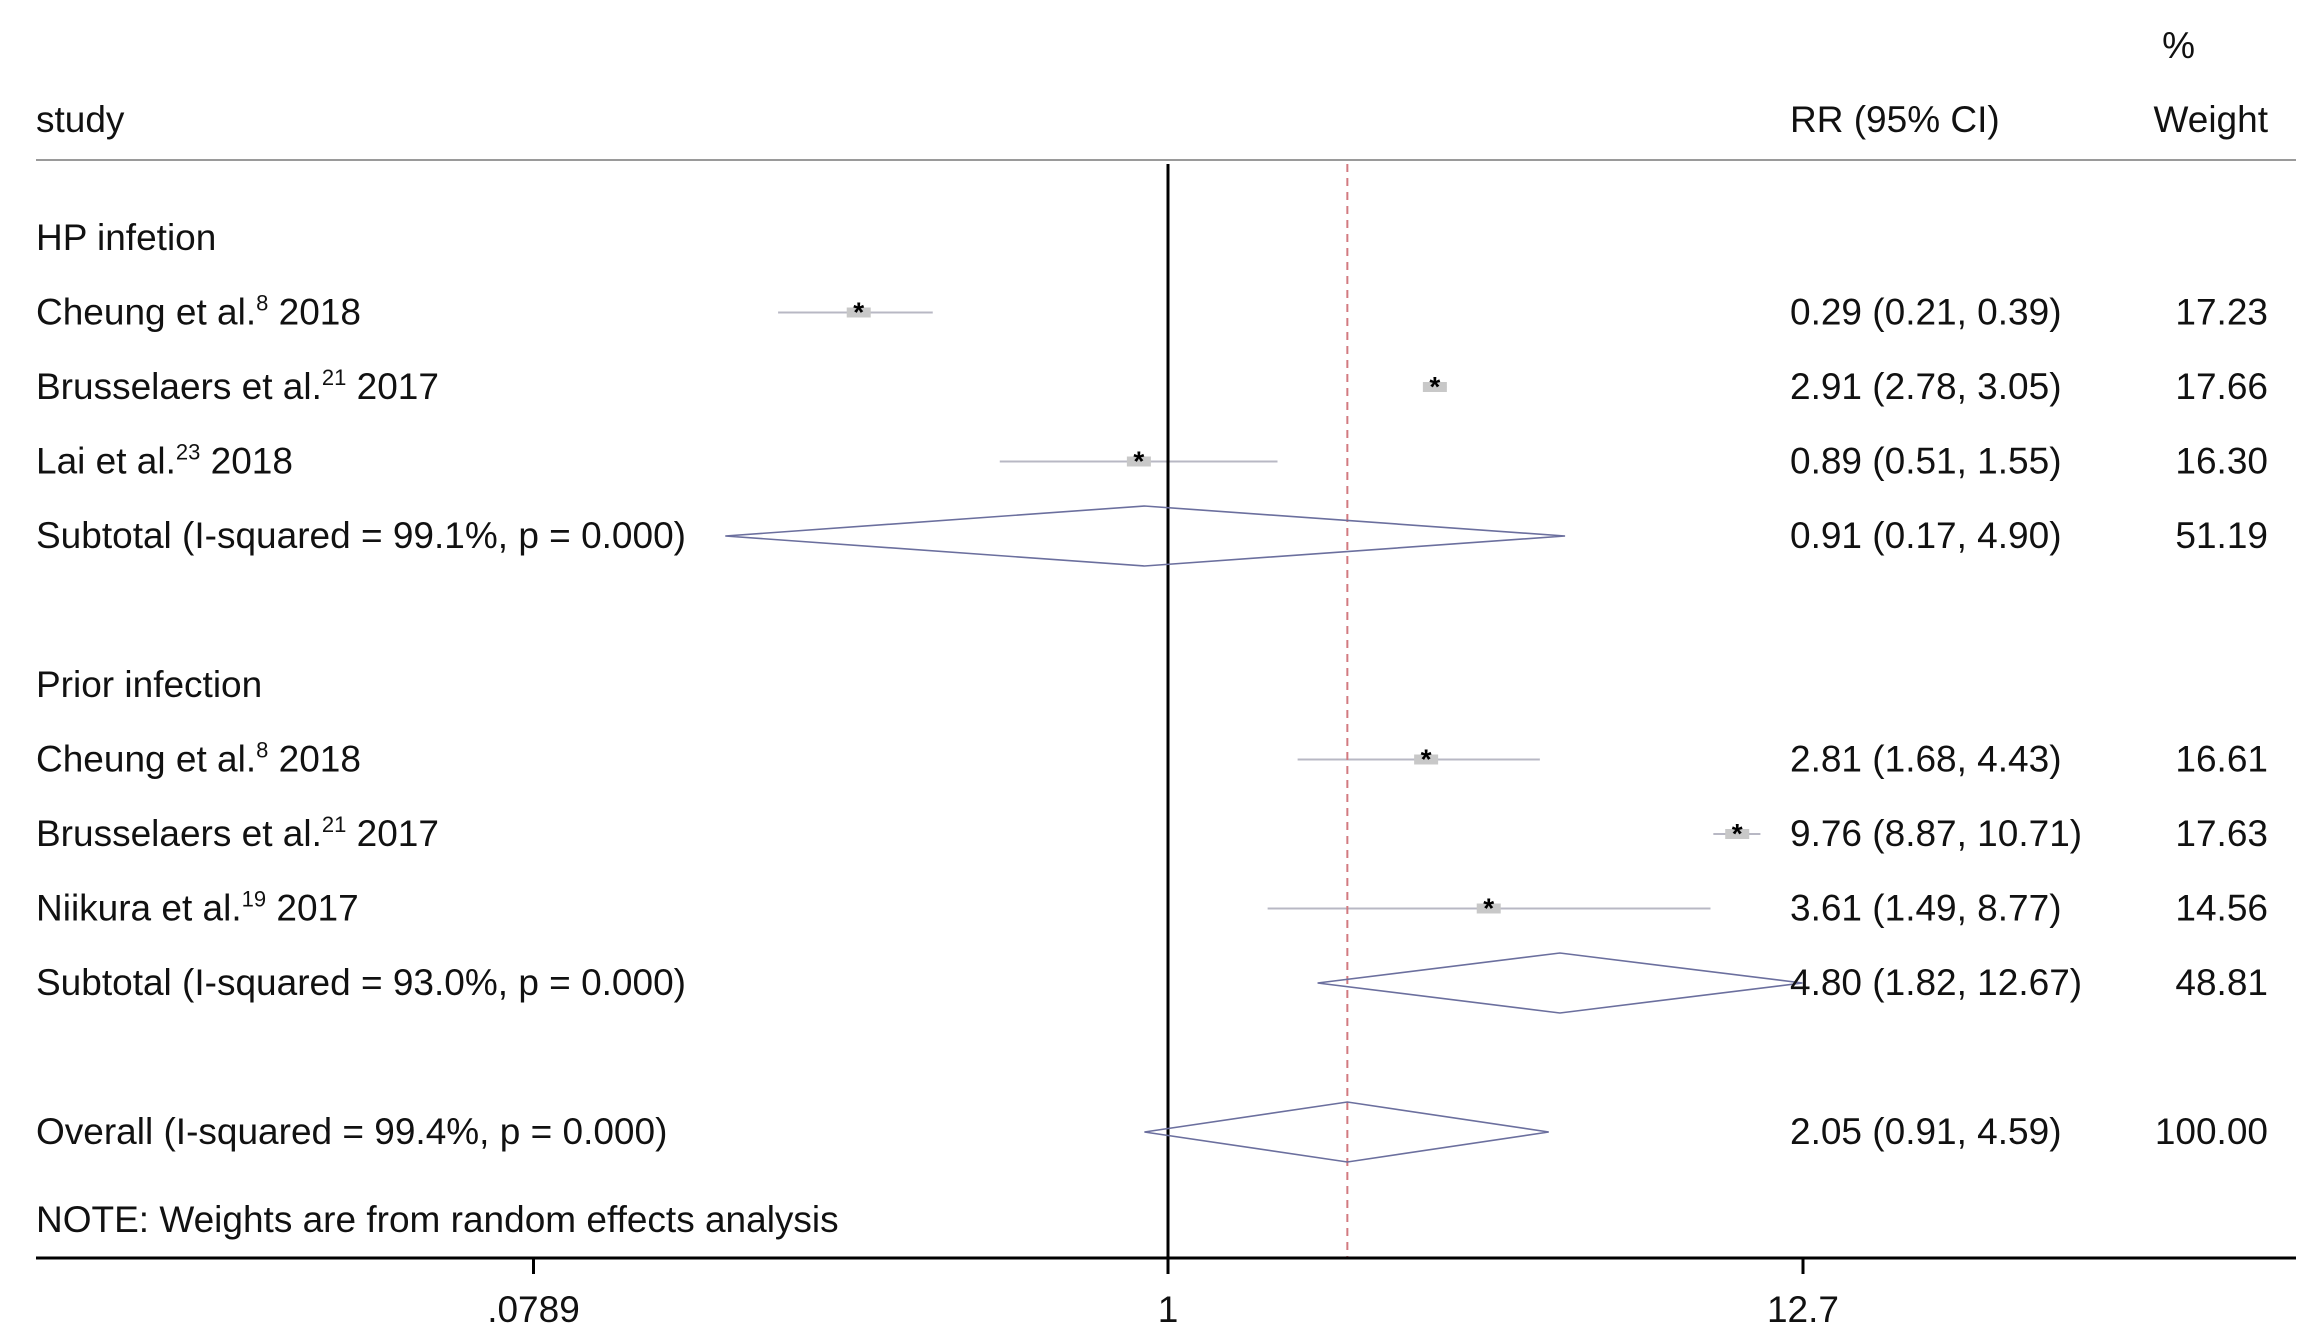  Describe the element at coordinates (1895, 119) in the screenshot. I see `header-estimate: RR (95% CI)` at that location.